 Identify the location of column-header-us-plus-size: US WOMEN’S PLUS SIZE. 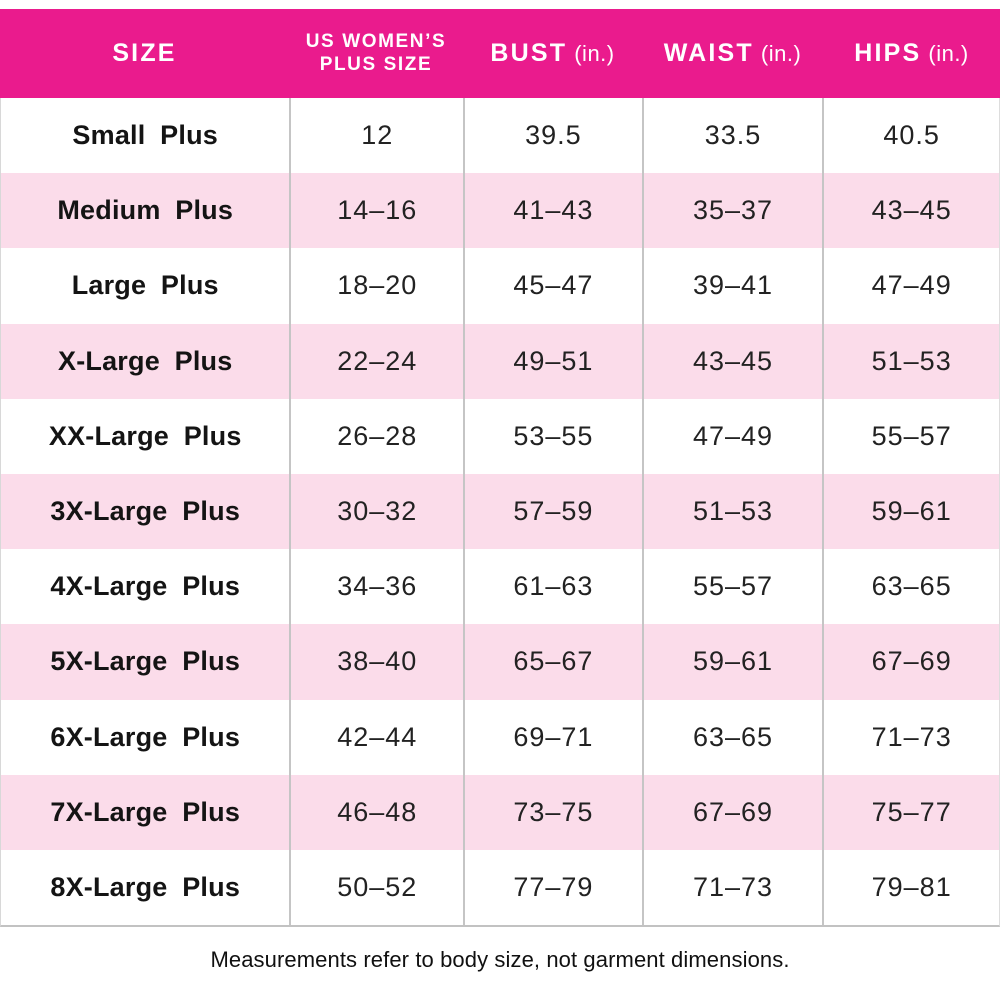
(376, 53).